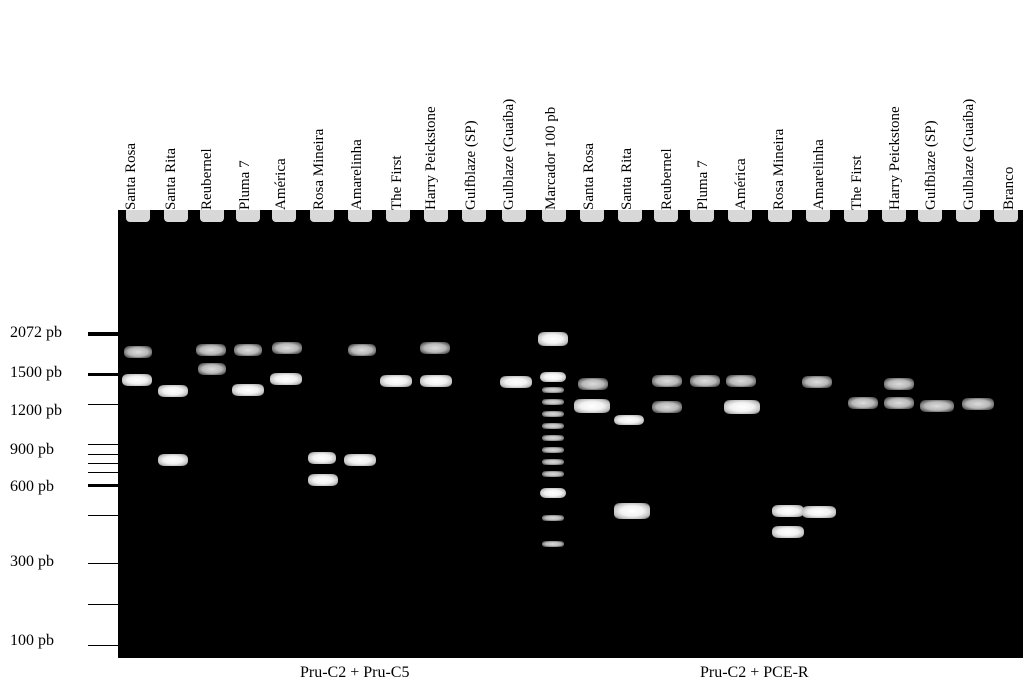 The width and height of the screenshot is (1023, 688). What do you see at coordinates (36, 410) in the screenshot?
I see `marker-label: 1200 pb` at bounding box center [36, 410].